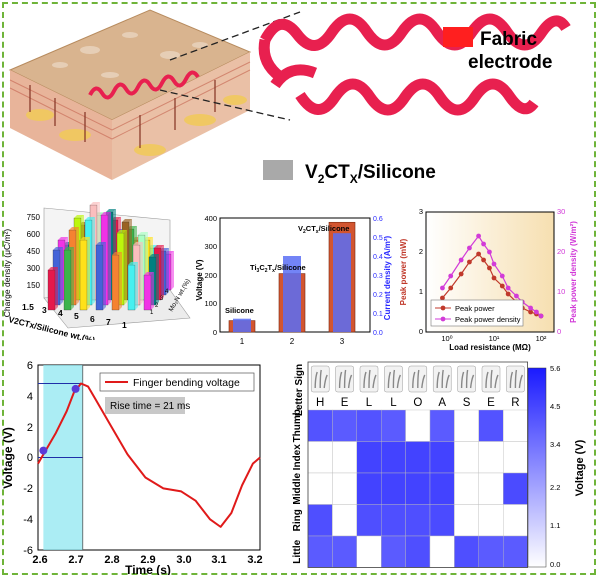 This screenshot has width=600, height=579. What do you see at coordinates (152, 313) in the screenshot?
I see `charge-ztick: 1` at bounding box center [152, 313].